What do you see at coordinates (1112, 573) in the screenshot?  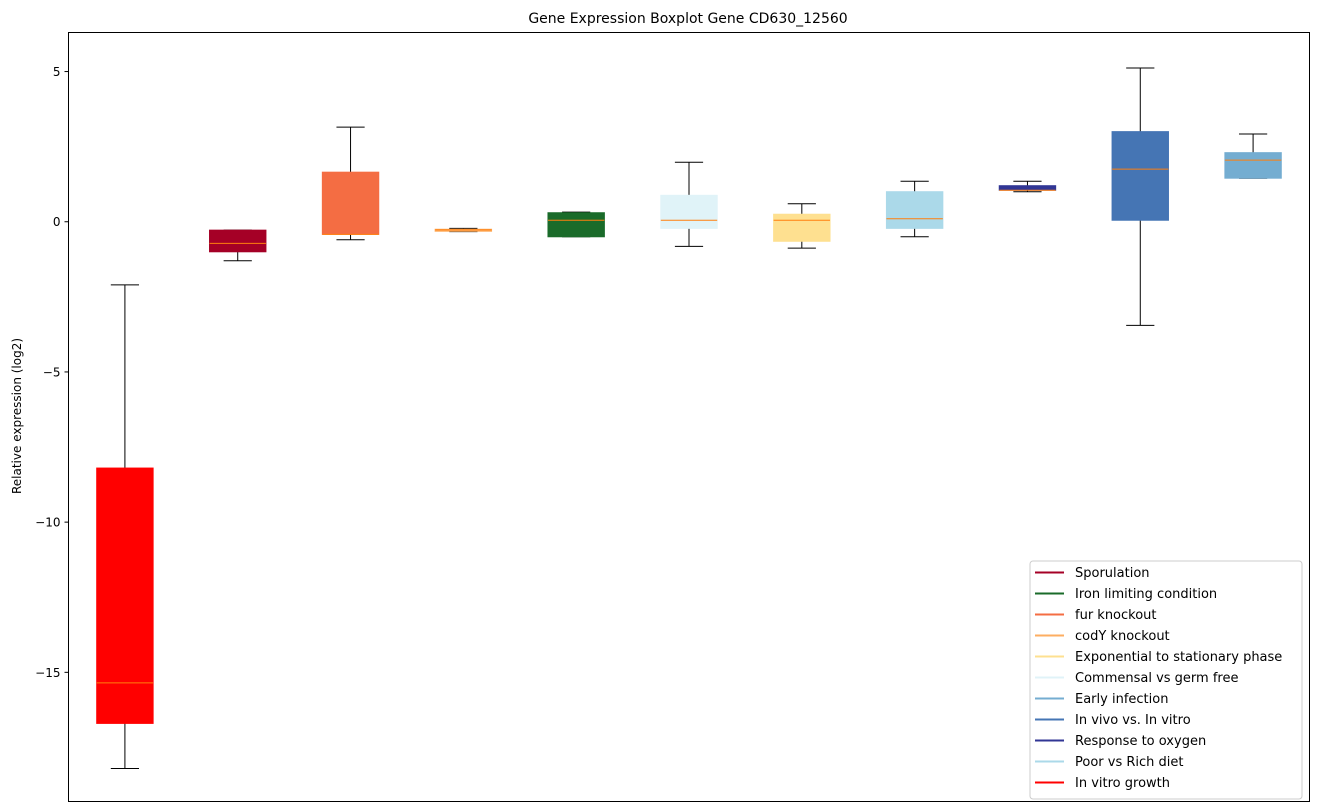 I see `legend-label: Sporulation` at bounding box center [1112, 573].